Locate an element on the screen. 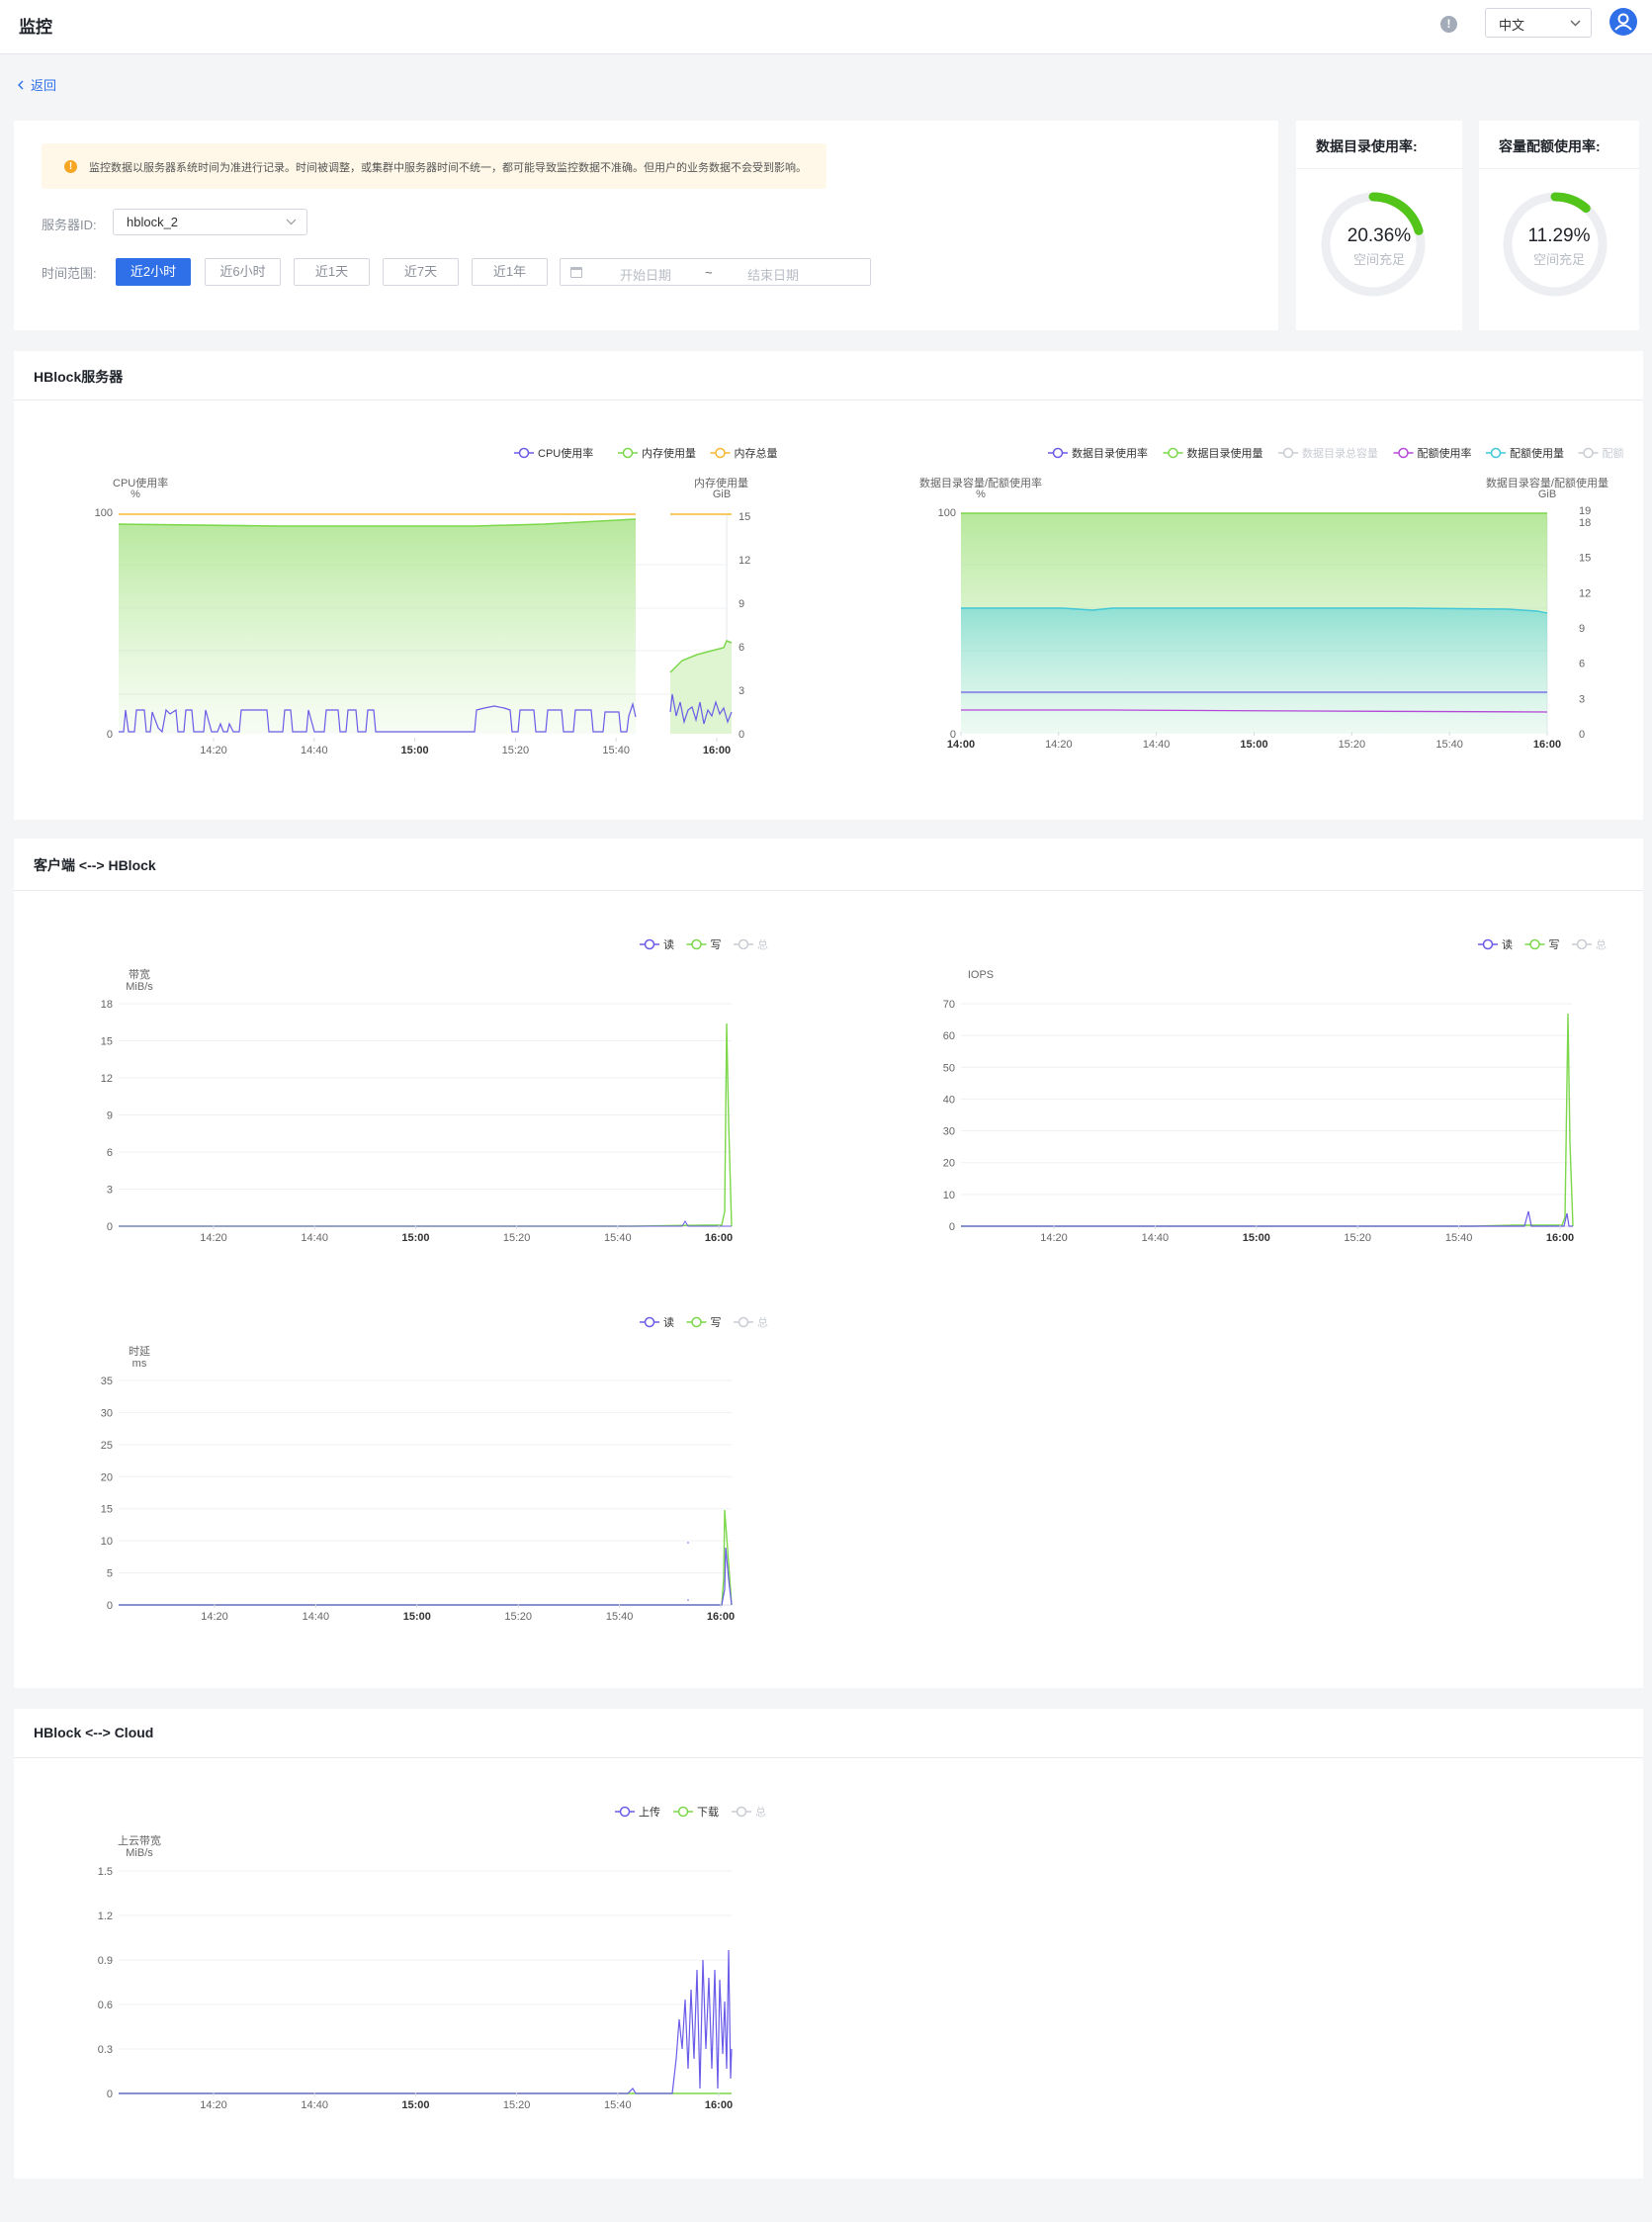 The height and width of the screenshot is (2222, 1652). time-range-label: 时间范围: is located at coordinates (70, 273).